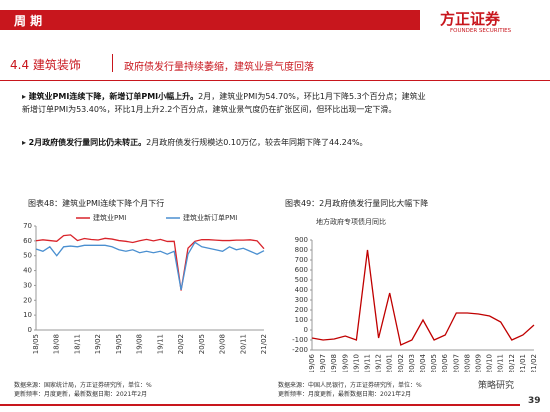 Image resolution: width=550 pixels, height=412 pixels. Describe the element at coordinates (275, 80) in the screenshot. I see `title-rule` at that location.